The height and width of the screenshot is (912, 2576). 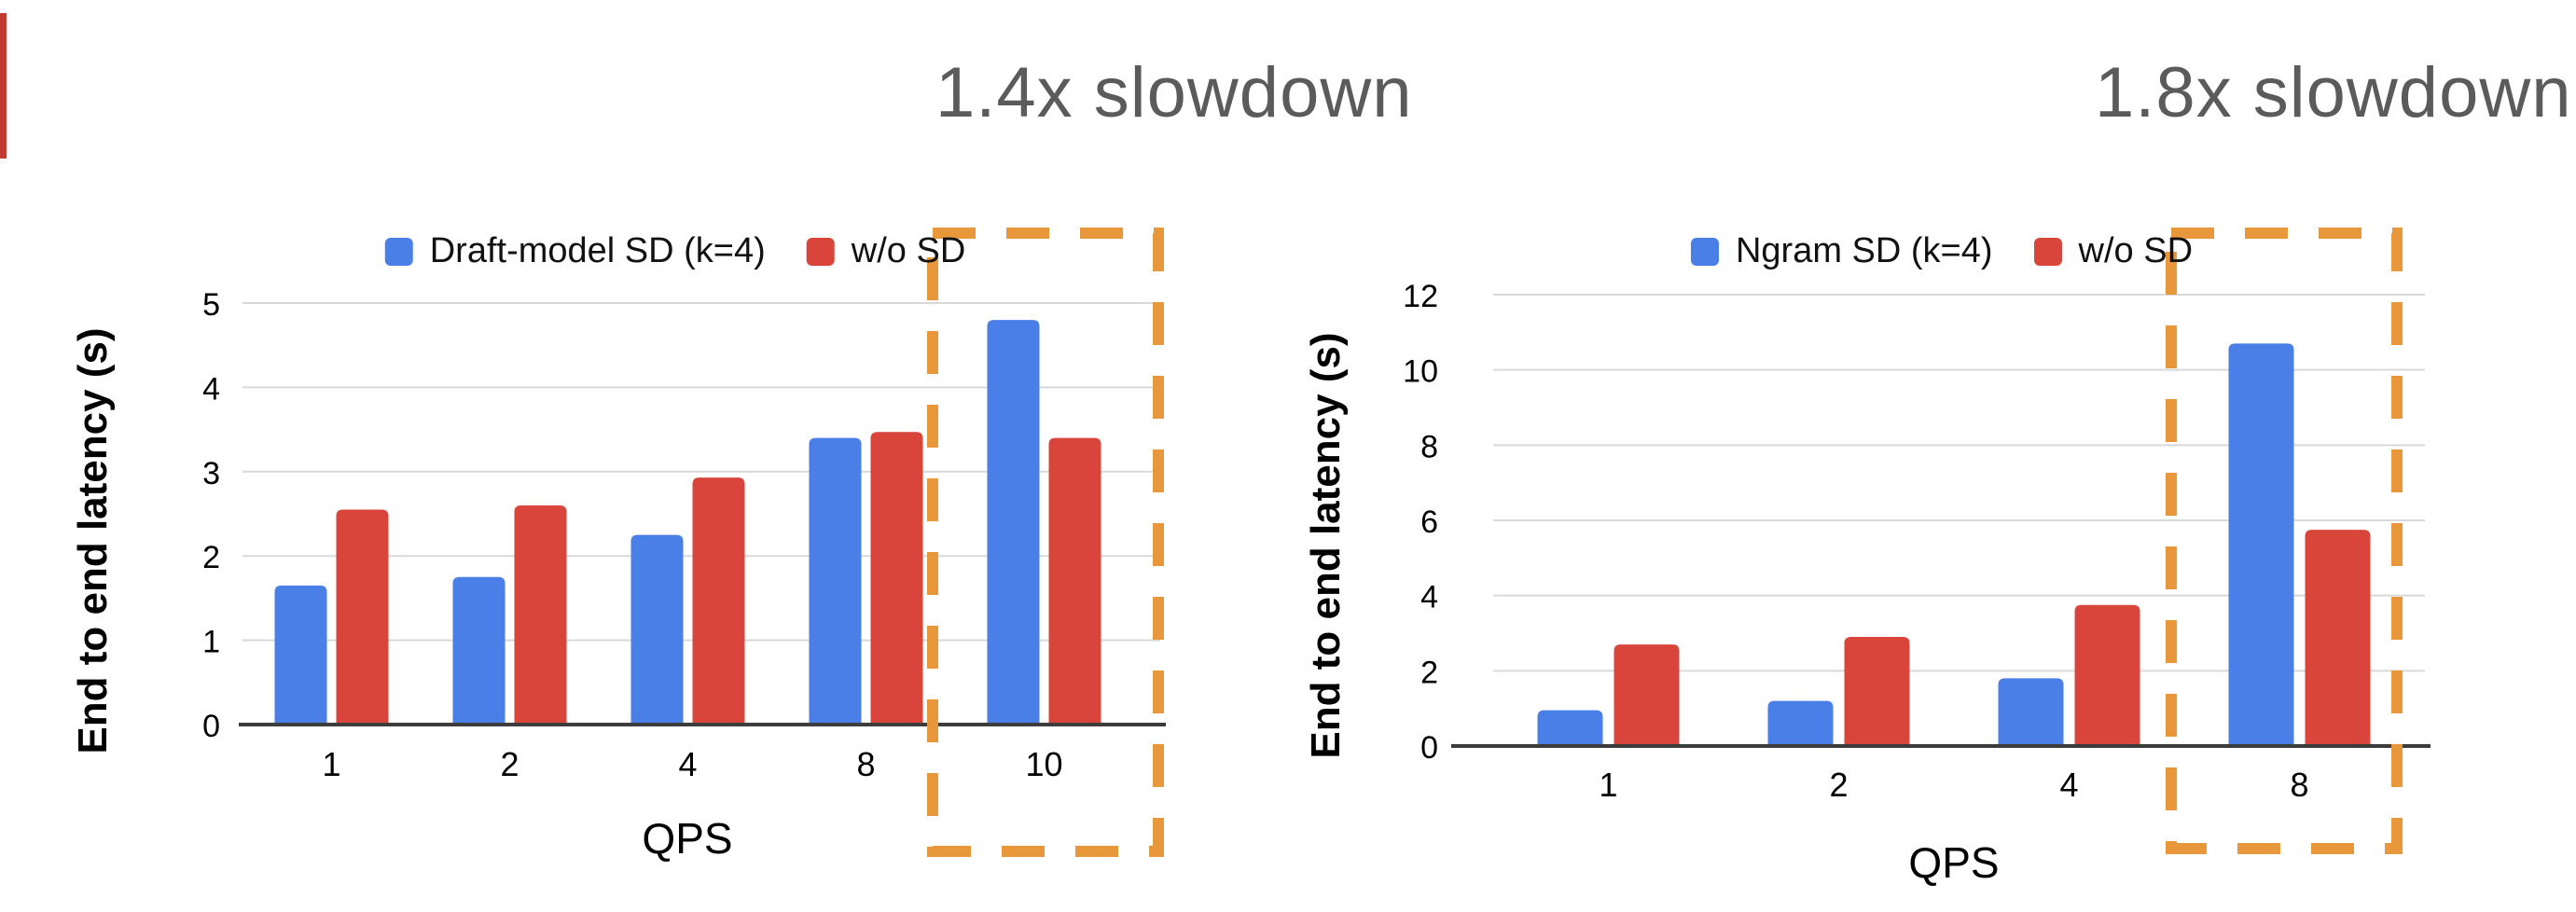 I want to click on y-tick-label: 1, so click(x=211, y=642).